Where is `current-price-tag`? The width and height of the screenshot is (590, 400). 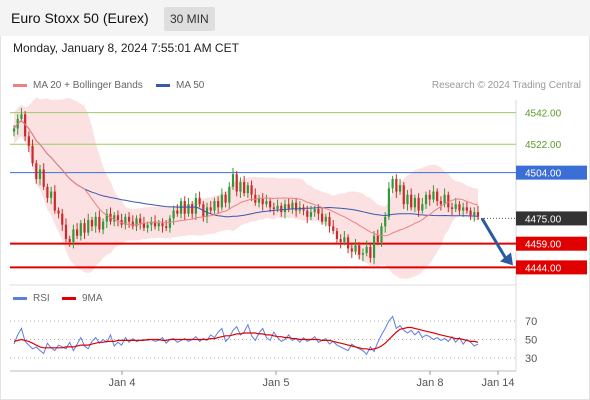
current-price-tag is located at coordinates (551, 218).